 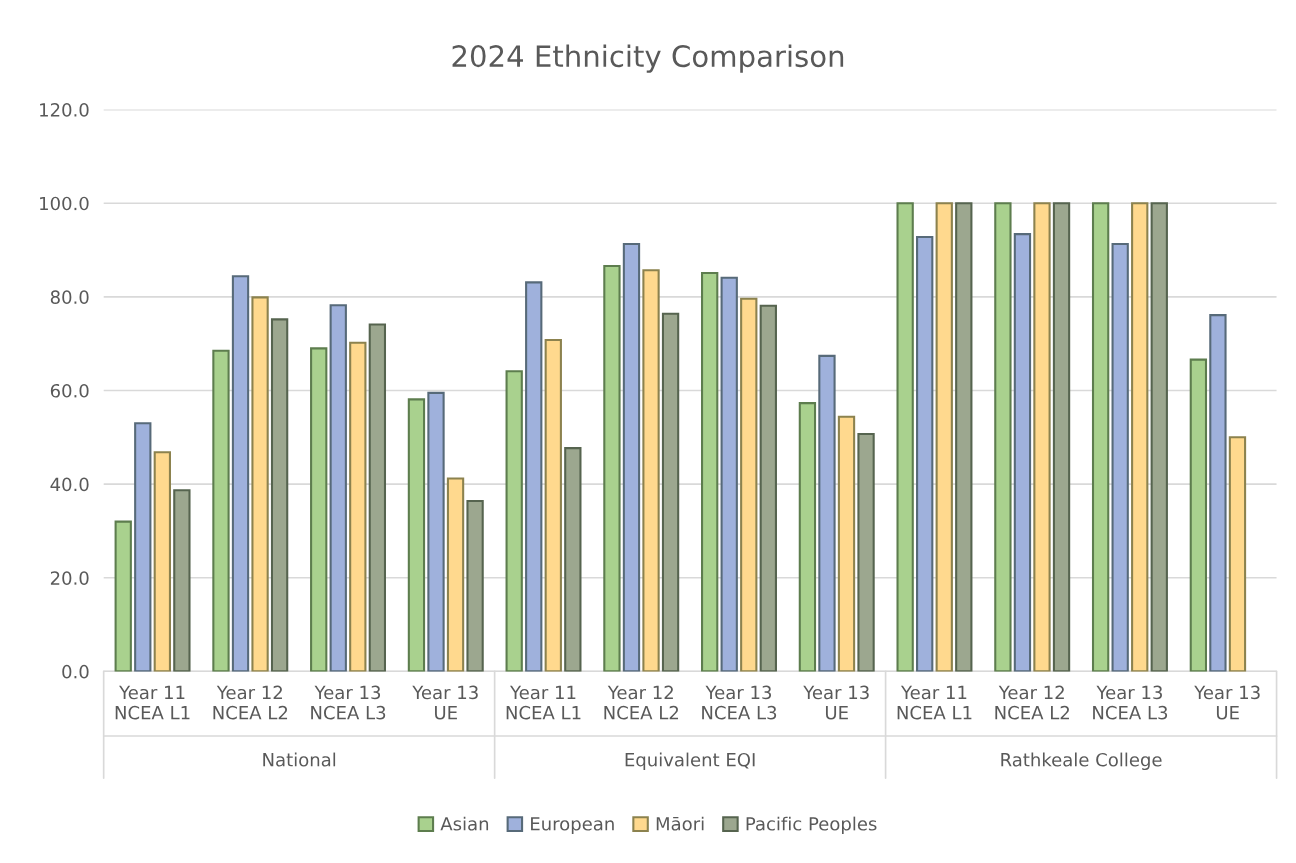 What do you see at coordinates (690, 761) in the screenshot?
I see `text: Equivalent EQI` at bounding box center [690, 761].